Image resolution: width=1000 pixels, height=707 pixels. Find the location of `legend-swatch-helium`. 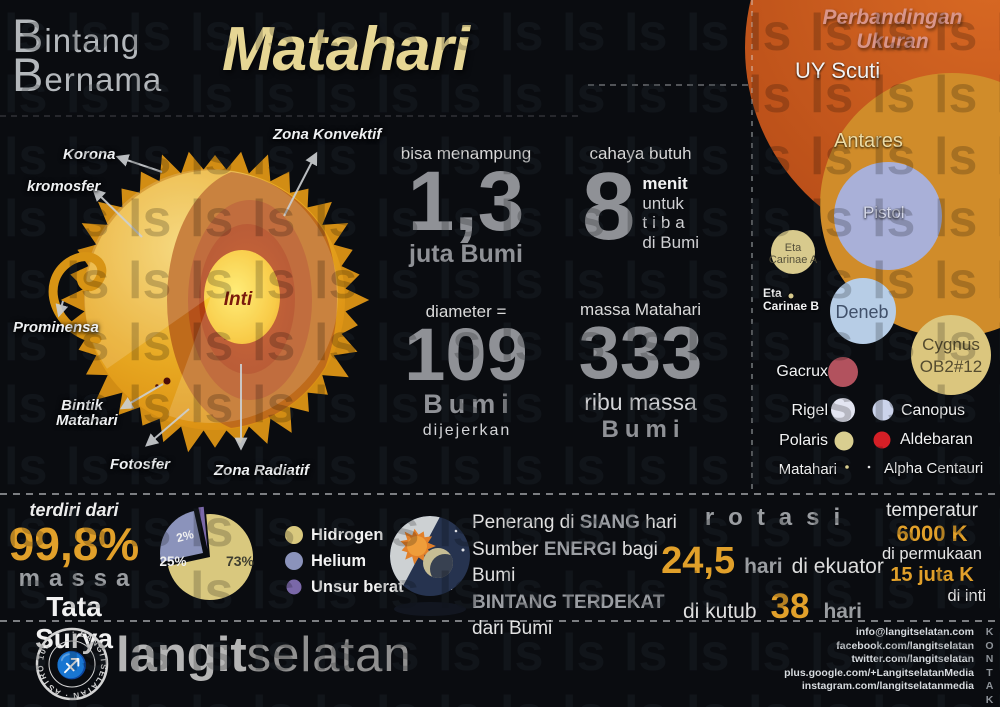

legend-swatch-helium is located at coordinates (294, 561).